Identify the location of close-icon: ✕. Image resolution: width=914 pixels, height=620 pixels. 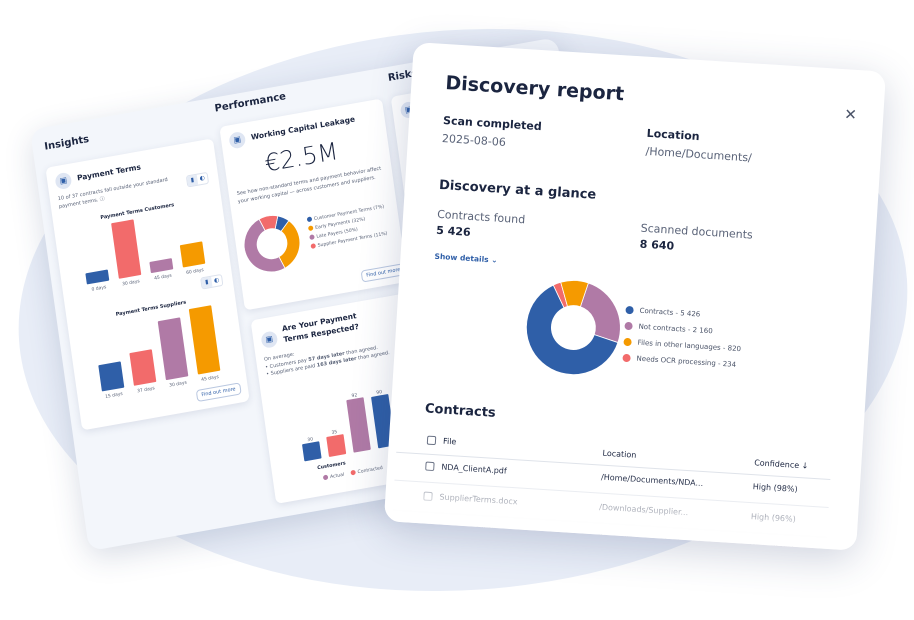
(850, 114).